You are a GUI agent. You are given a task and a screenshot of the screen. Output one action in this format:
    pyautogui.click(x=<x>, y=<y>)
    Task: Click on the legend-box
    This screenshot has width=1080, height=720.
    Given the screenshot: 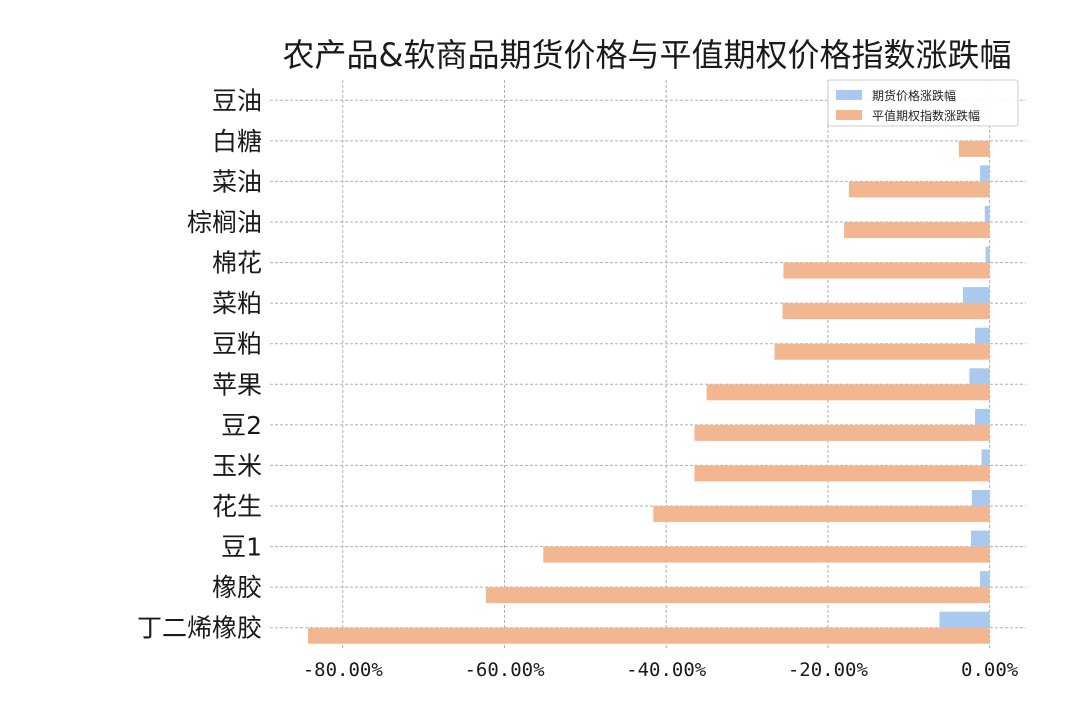 What is the action you would take?
    pyautogui.click(x=923, y=103)
    